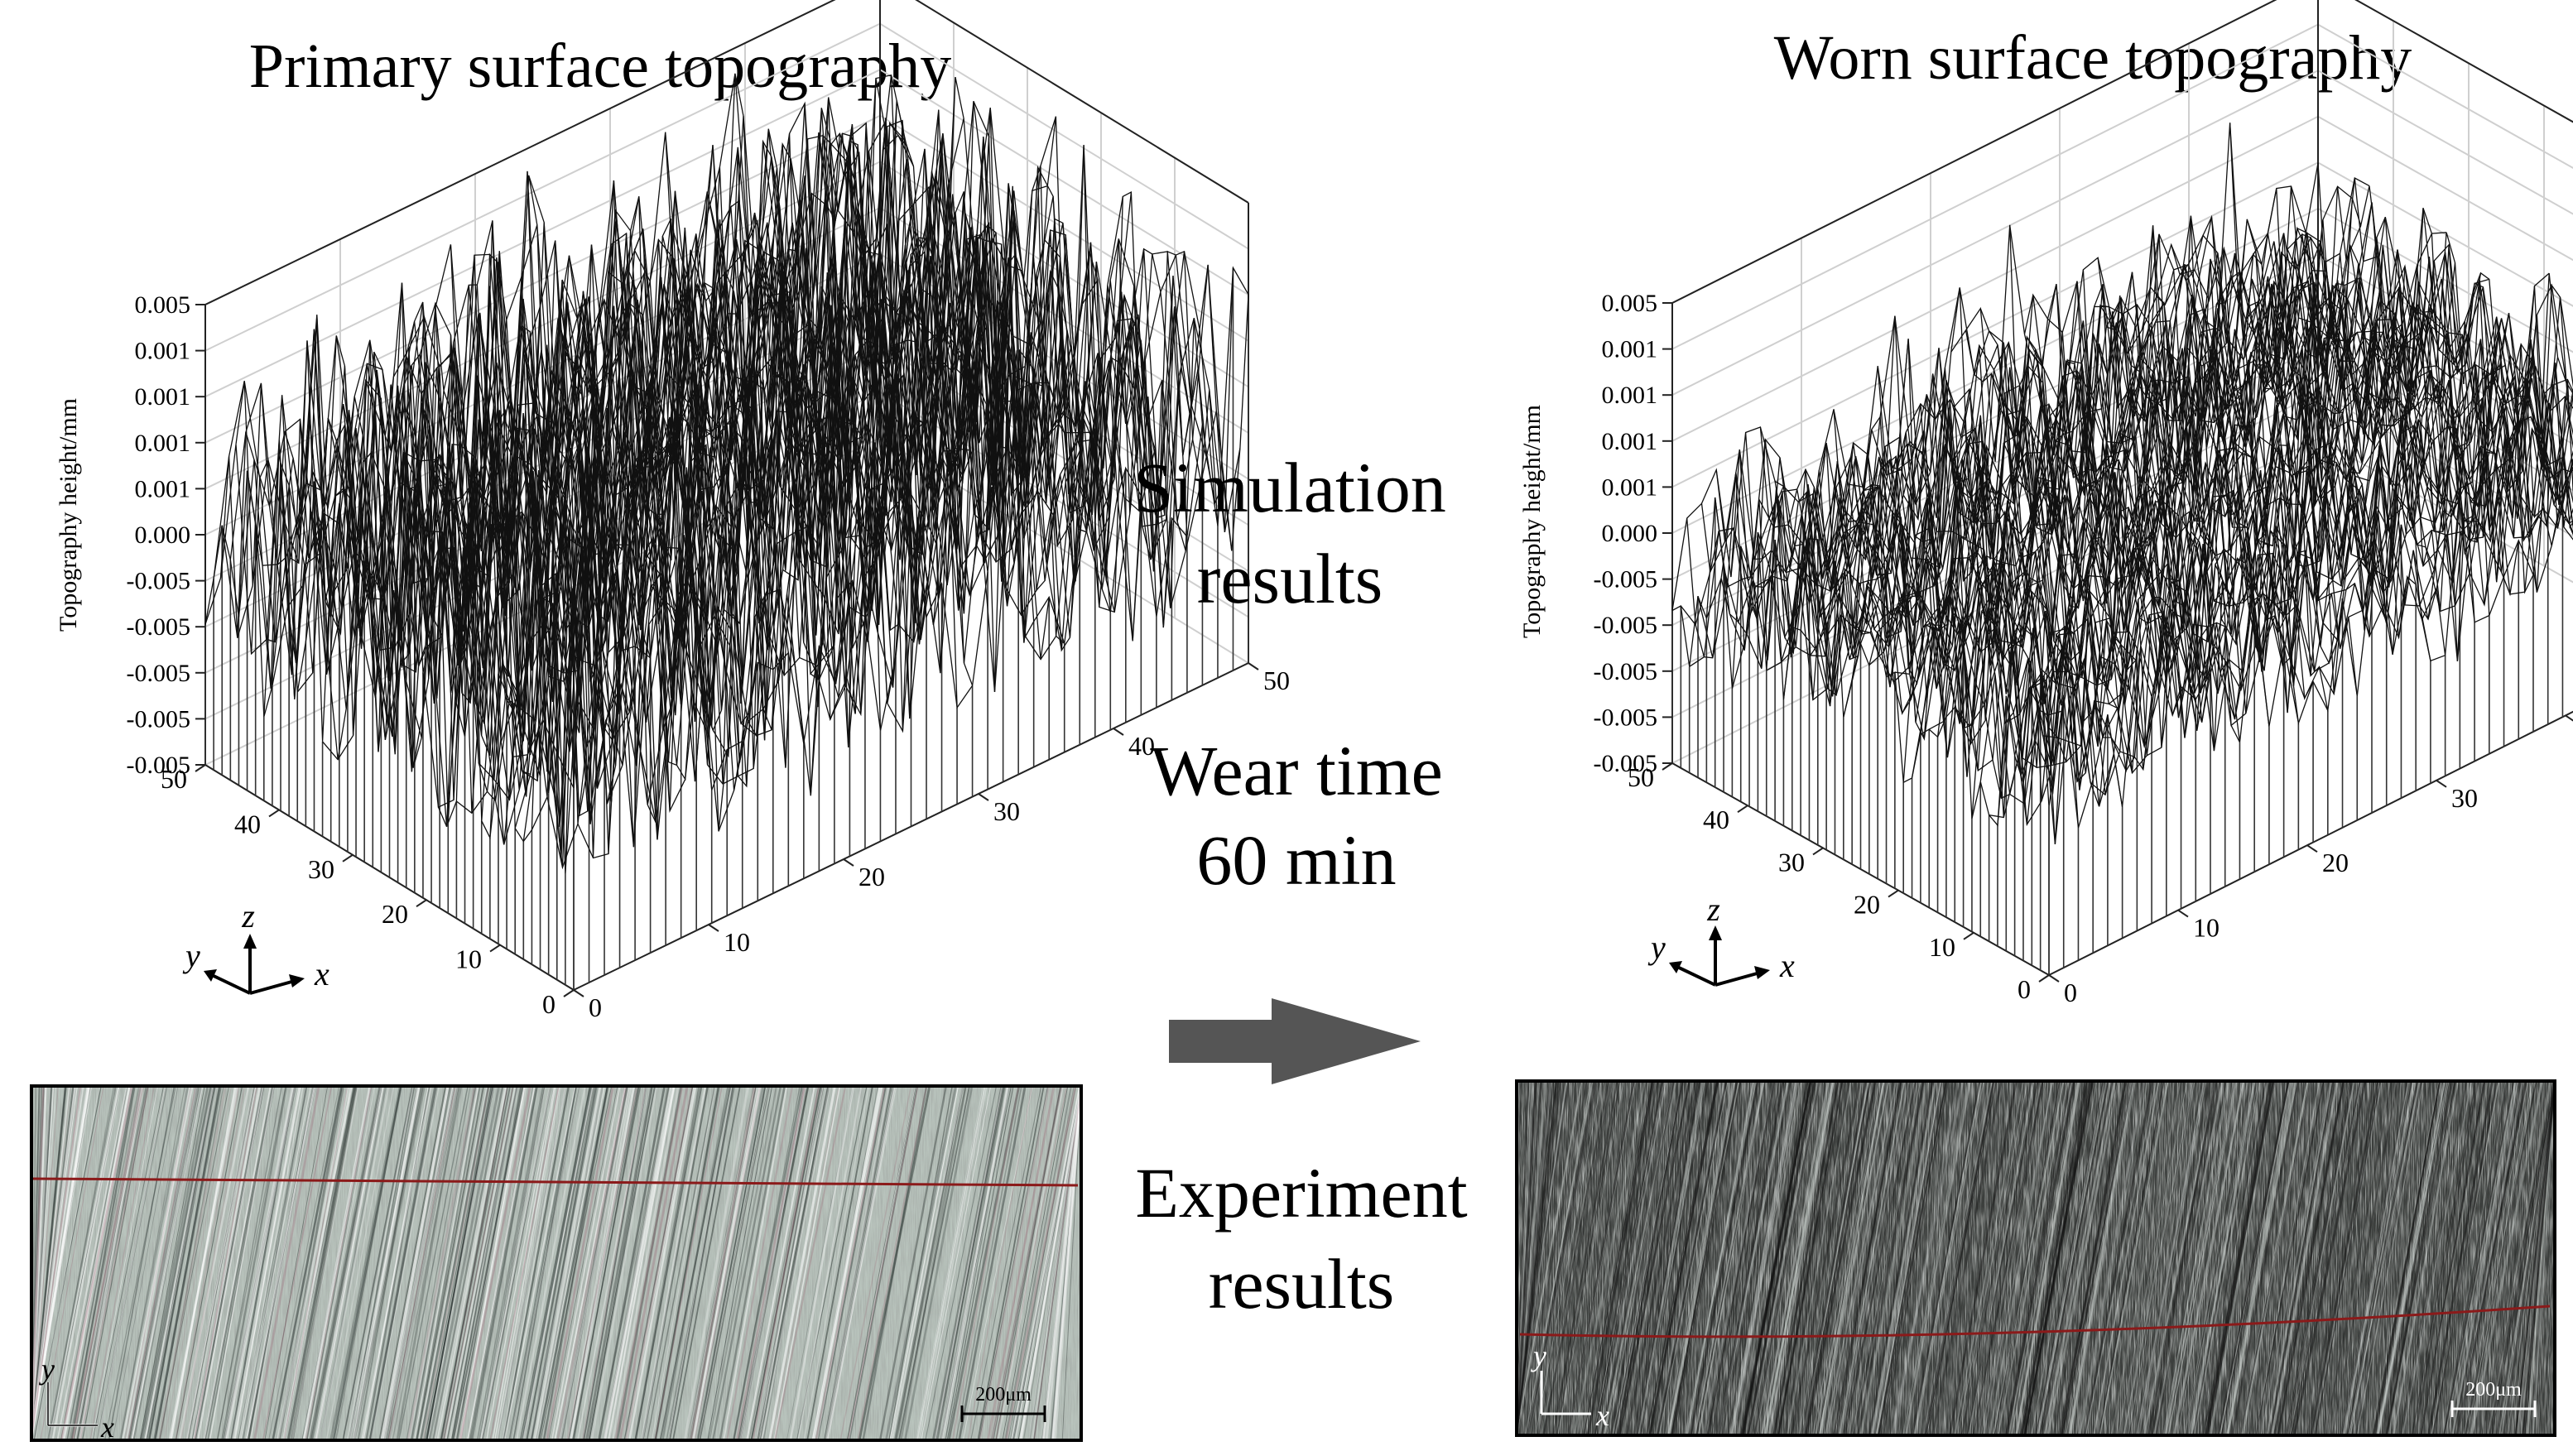 Image resolution: width=2573 pixels, height=1456 pixels. What do you see at coordinates (1742, 809) in the screenshot?
I see `right-y-tick` at bounding box center [1742, 809].